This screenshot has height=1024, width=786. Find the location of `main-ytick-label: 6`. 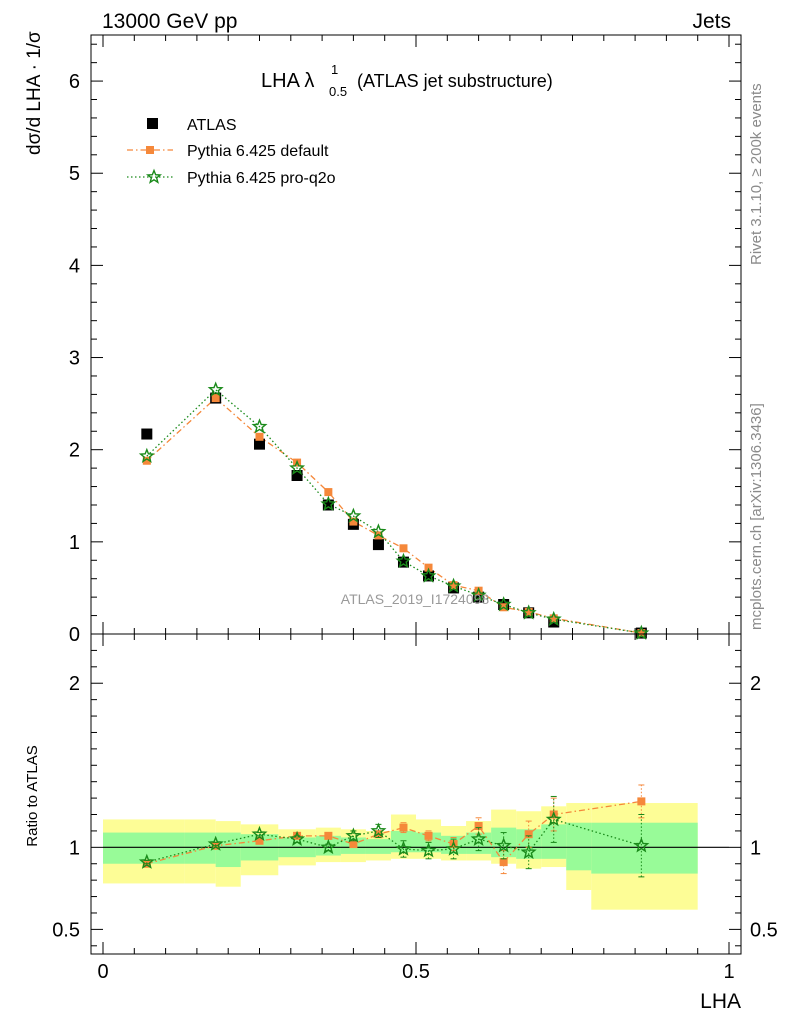

main-ytick-label: 6 is located at coordinates (74, 82).